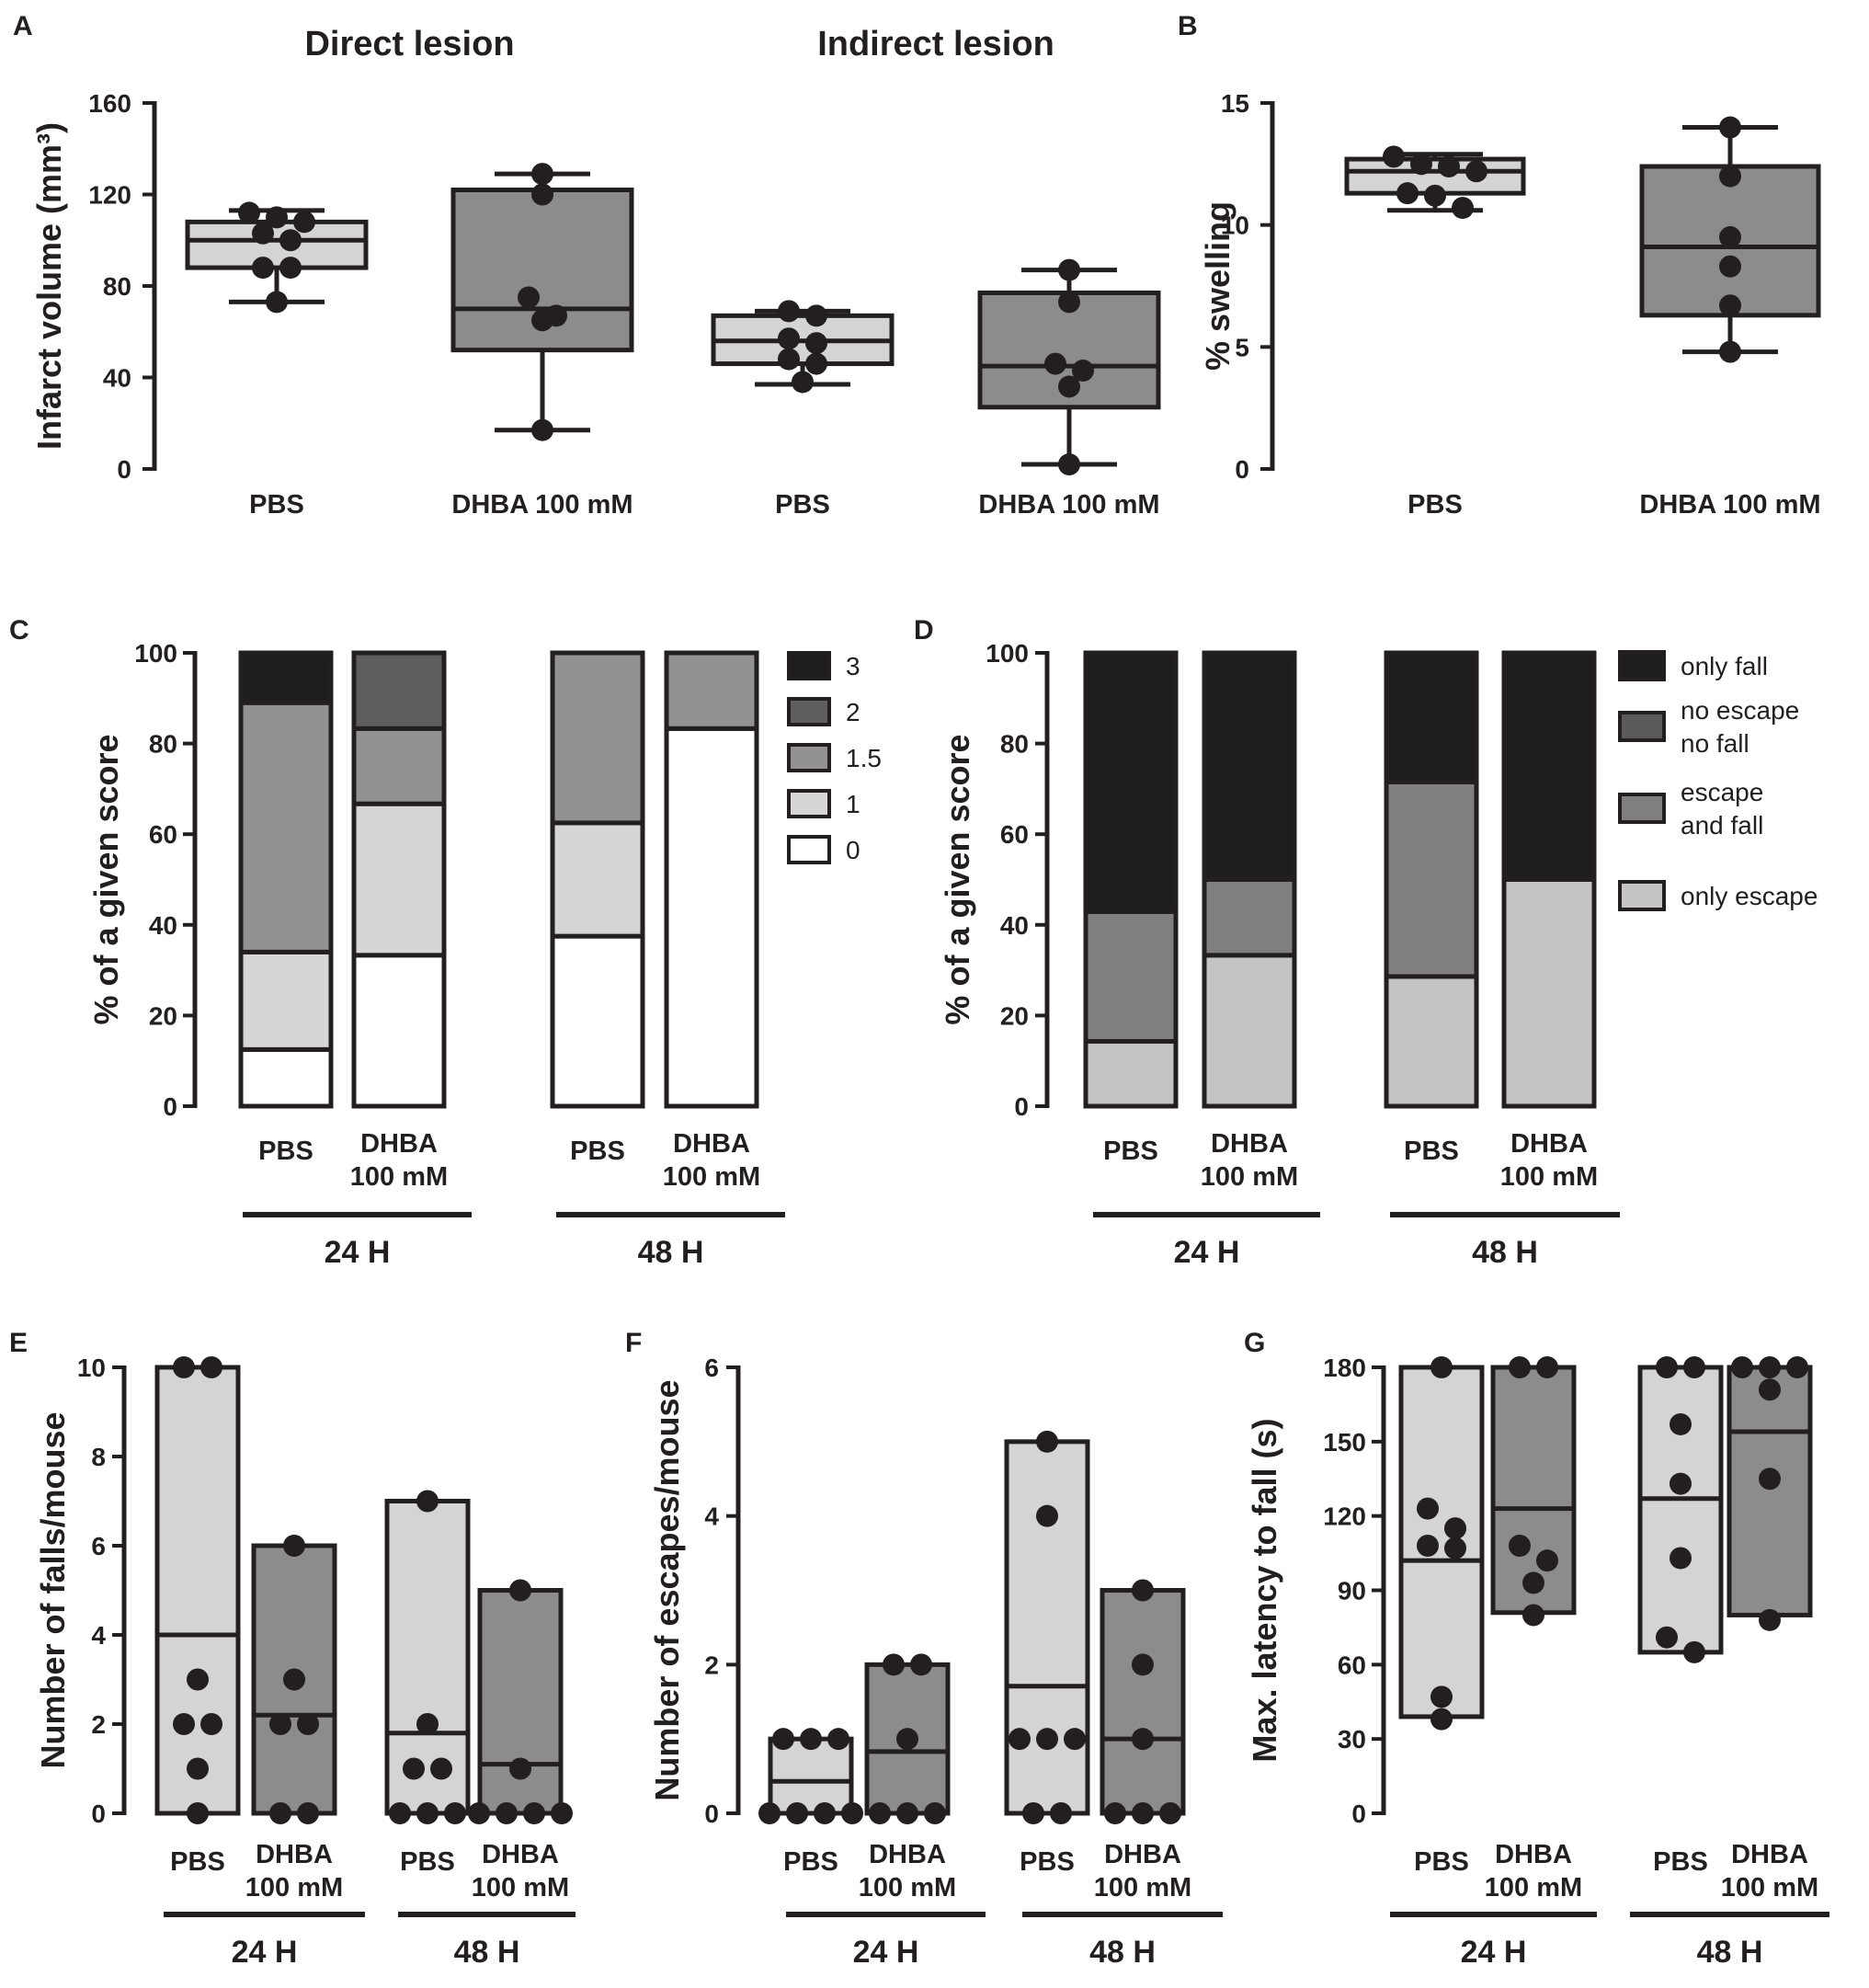 The height and width of the screenshot is (1988, 1869). Describe the element at coordinates (853, 850) in the screenshot. I see `legend-label: 0` at that location.